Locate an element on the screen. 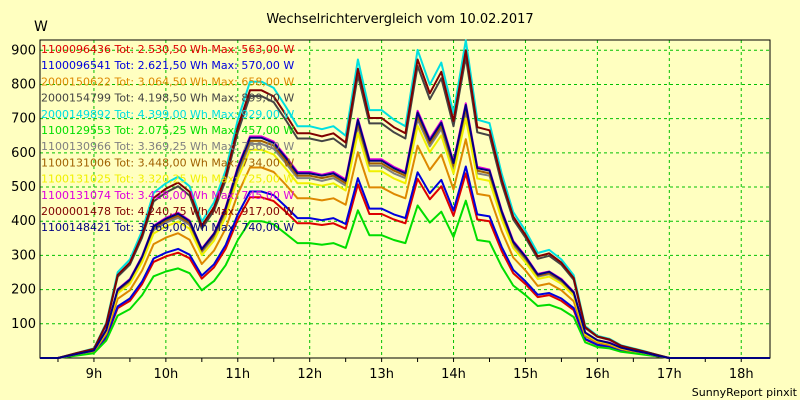  x-tick-label: 10h is located at coordinates (165, 374).